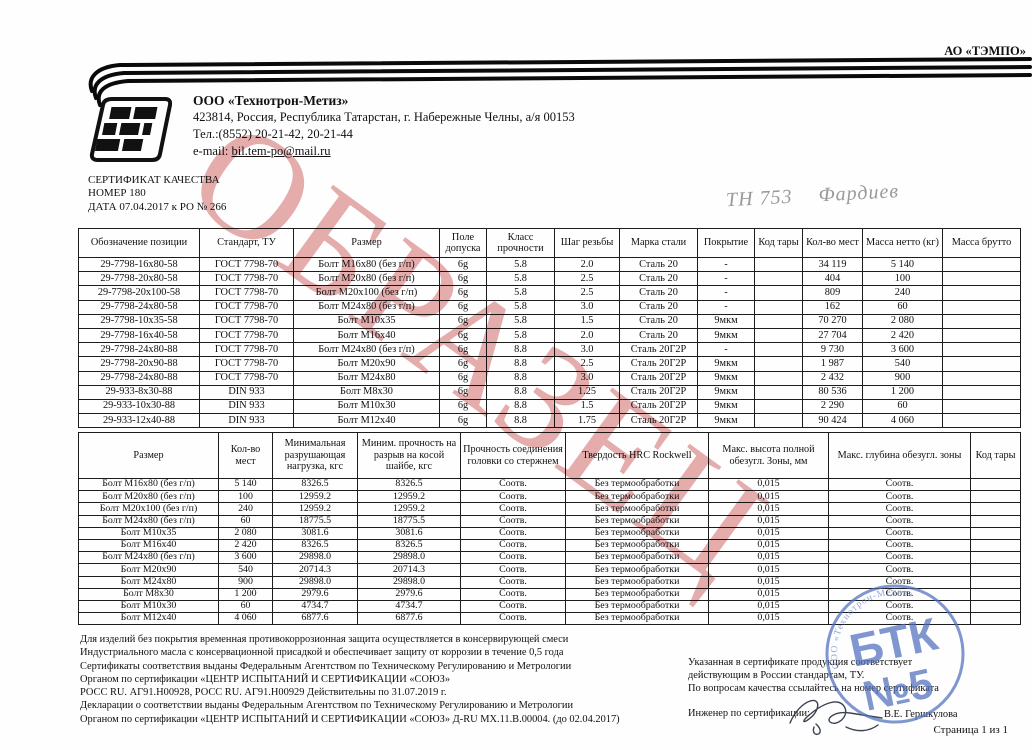 The image size is (1032, 750). I want to click on table-cell: 12959.2, so click(409, 509).